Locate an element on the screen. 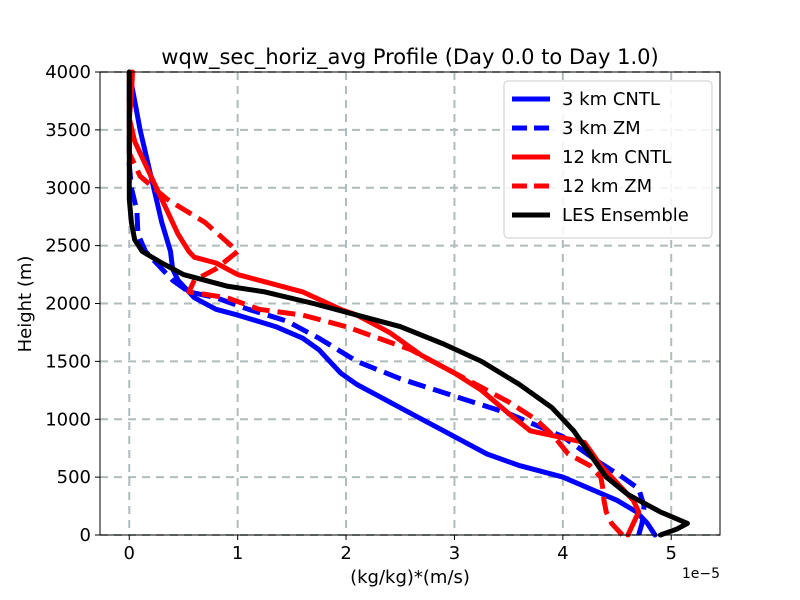  legend-label-0: 3 km CNTL is located at coordinates (611, 99).